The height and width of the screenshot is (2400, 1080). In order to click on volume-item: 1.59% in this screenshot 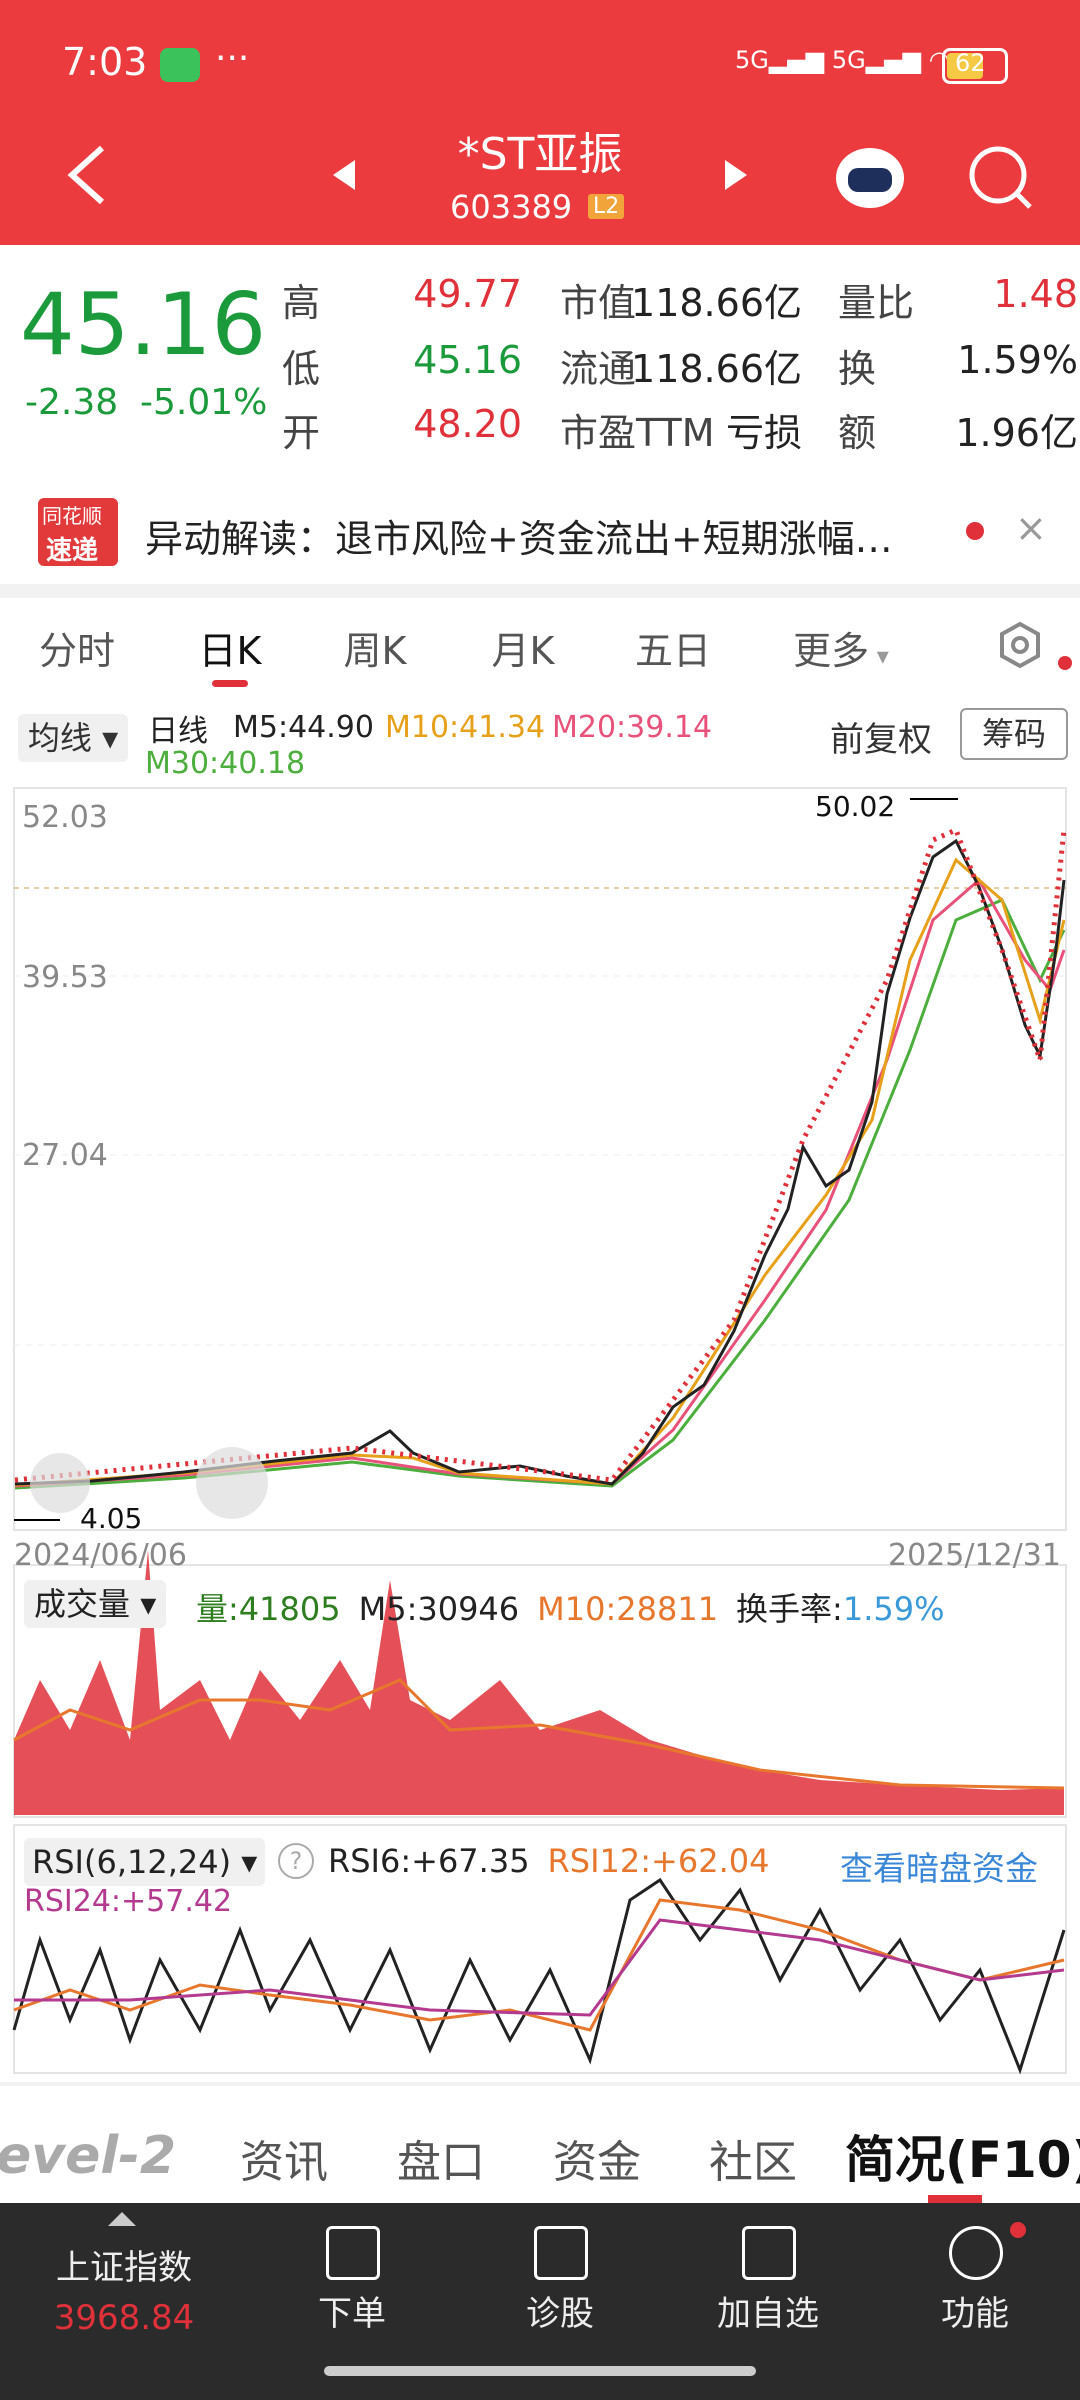, I will do `click(893, 1609)`.